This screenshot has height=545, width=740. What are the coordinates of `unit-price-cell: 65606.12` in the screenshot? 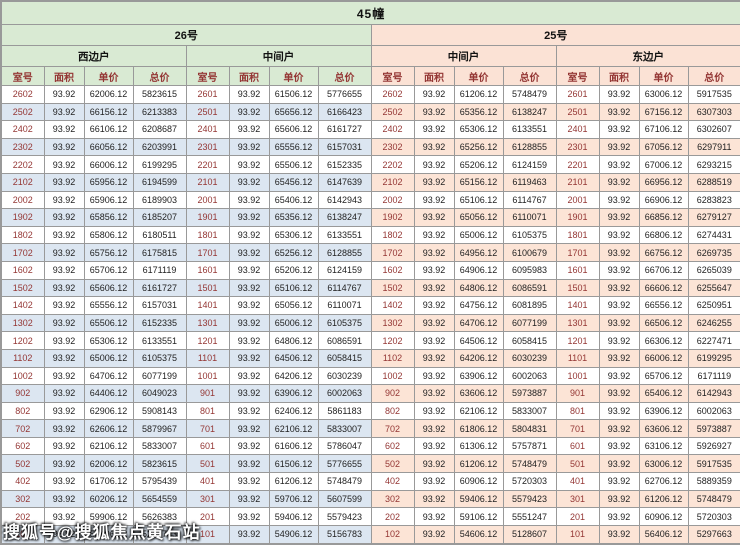 It's located at (108, 288).